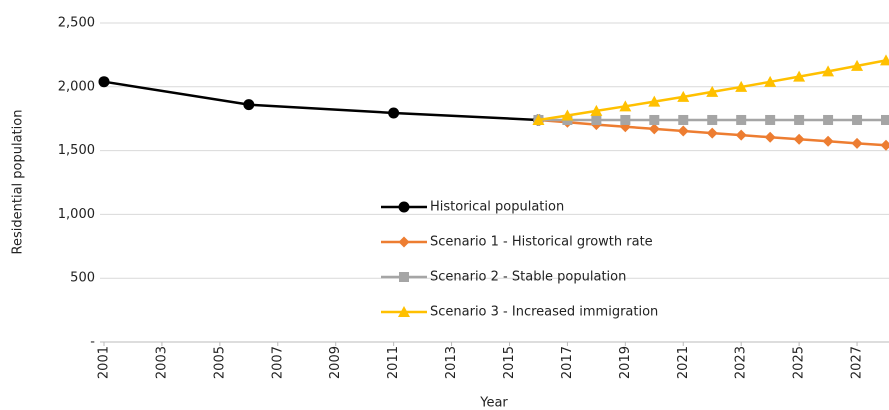  I want to click on y-axis-label: Residential population, so click(18, 182).